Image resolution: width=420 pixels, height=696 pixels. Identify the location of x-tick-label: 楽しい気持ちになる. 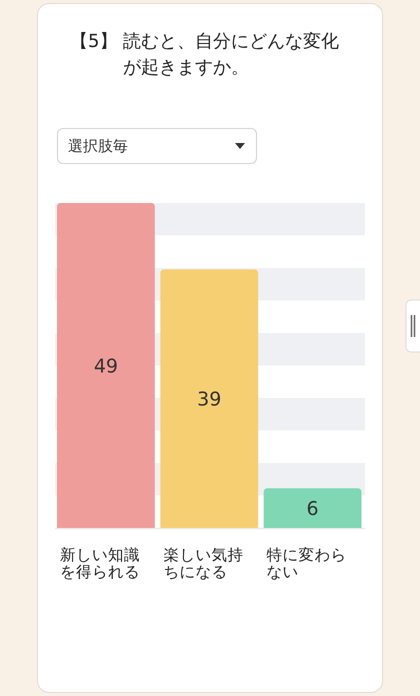
(203, 563).